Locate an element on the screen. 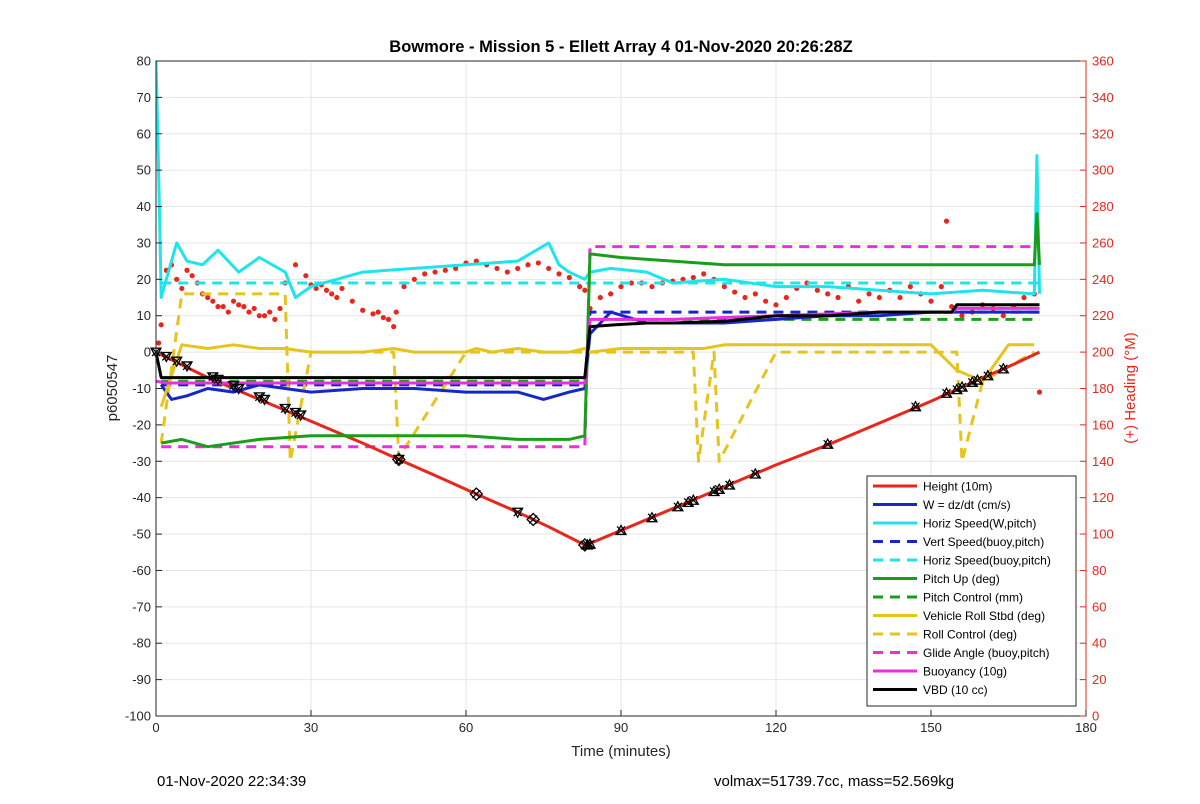  footer-volmax-mass: volmax=51739.7cc, mass=52.569kg is located at coordinates (834, 781).